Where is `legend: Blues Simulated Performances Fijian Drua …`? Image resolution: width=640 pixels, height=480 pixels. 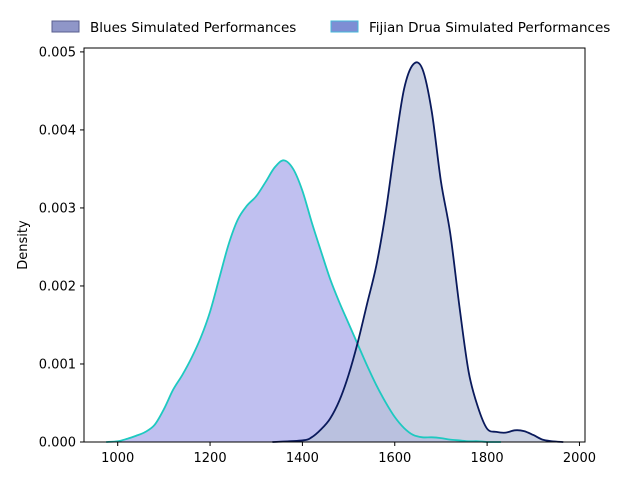
legend: Blues Simulated Performances Fijian Drua … is located at coordinates (330, 28).